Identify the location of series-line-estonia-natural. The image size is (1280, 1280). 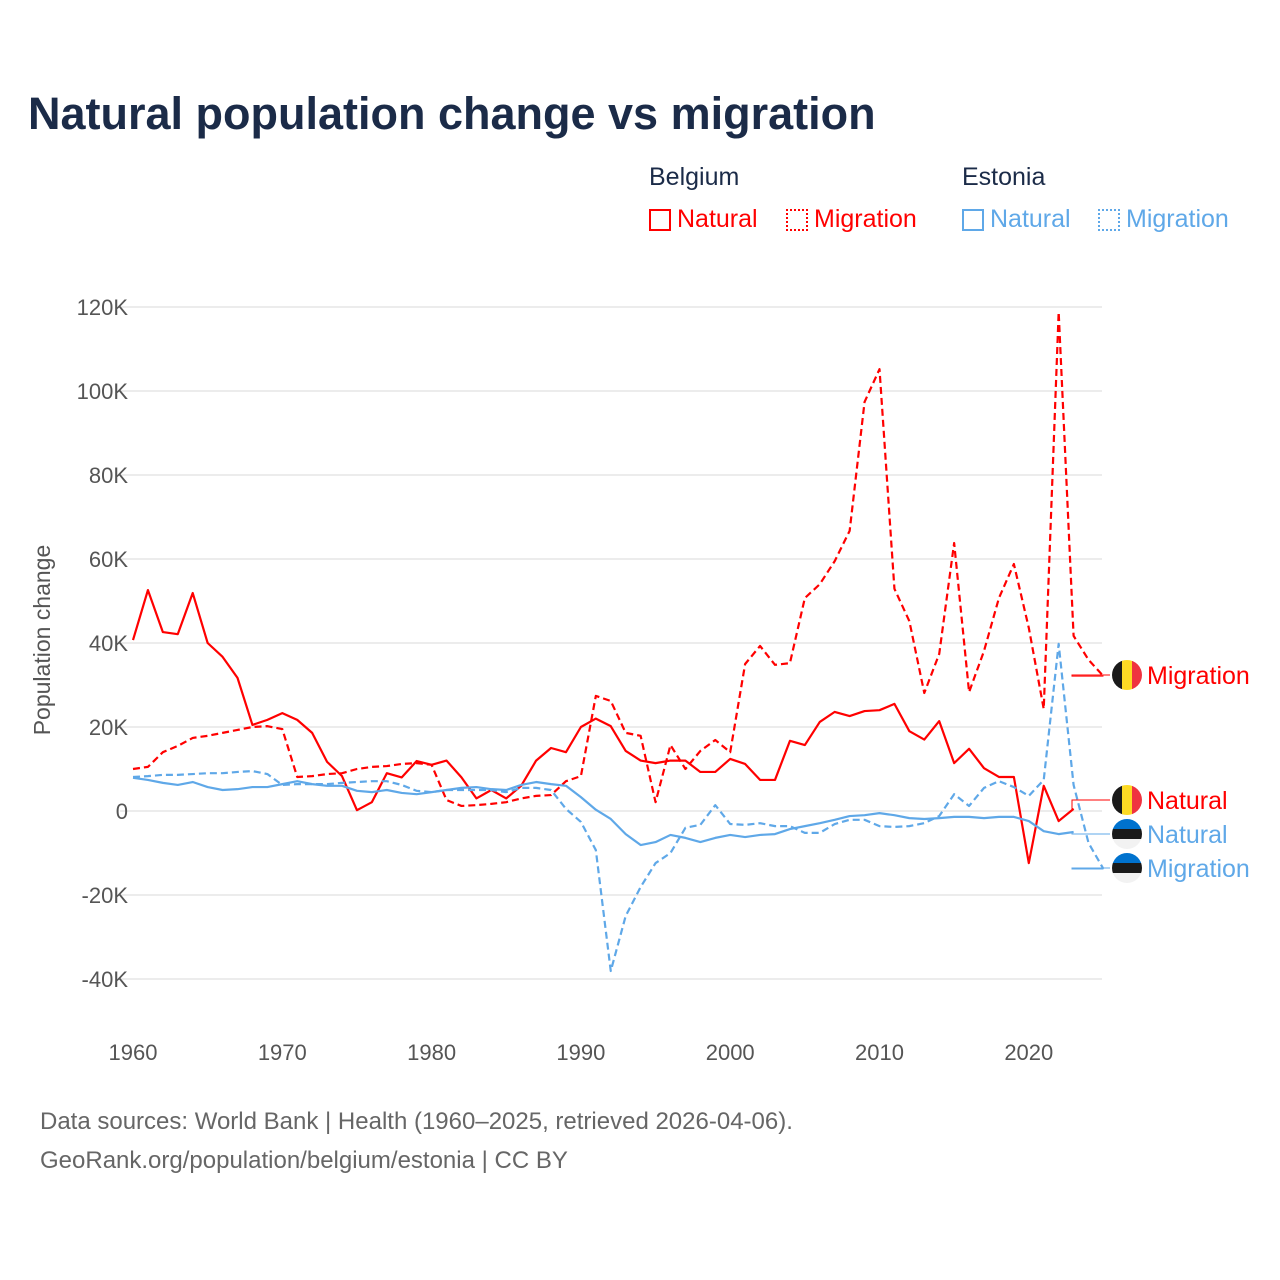
(603, 811).